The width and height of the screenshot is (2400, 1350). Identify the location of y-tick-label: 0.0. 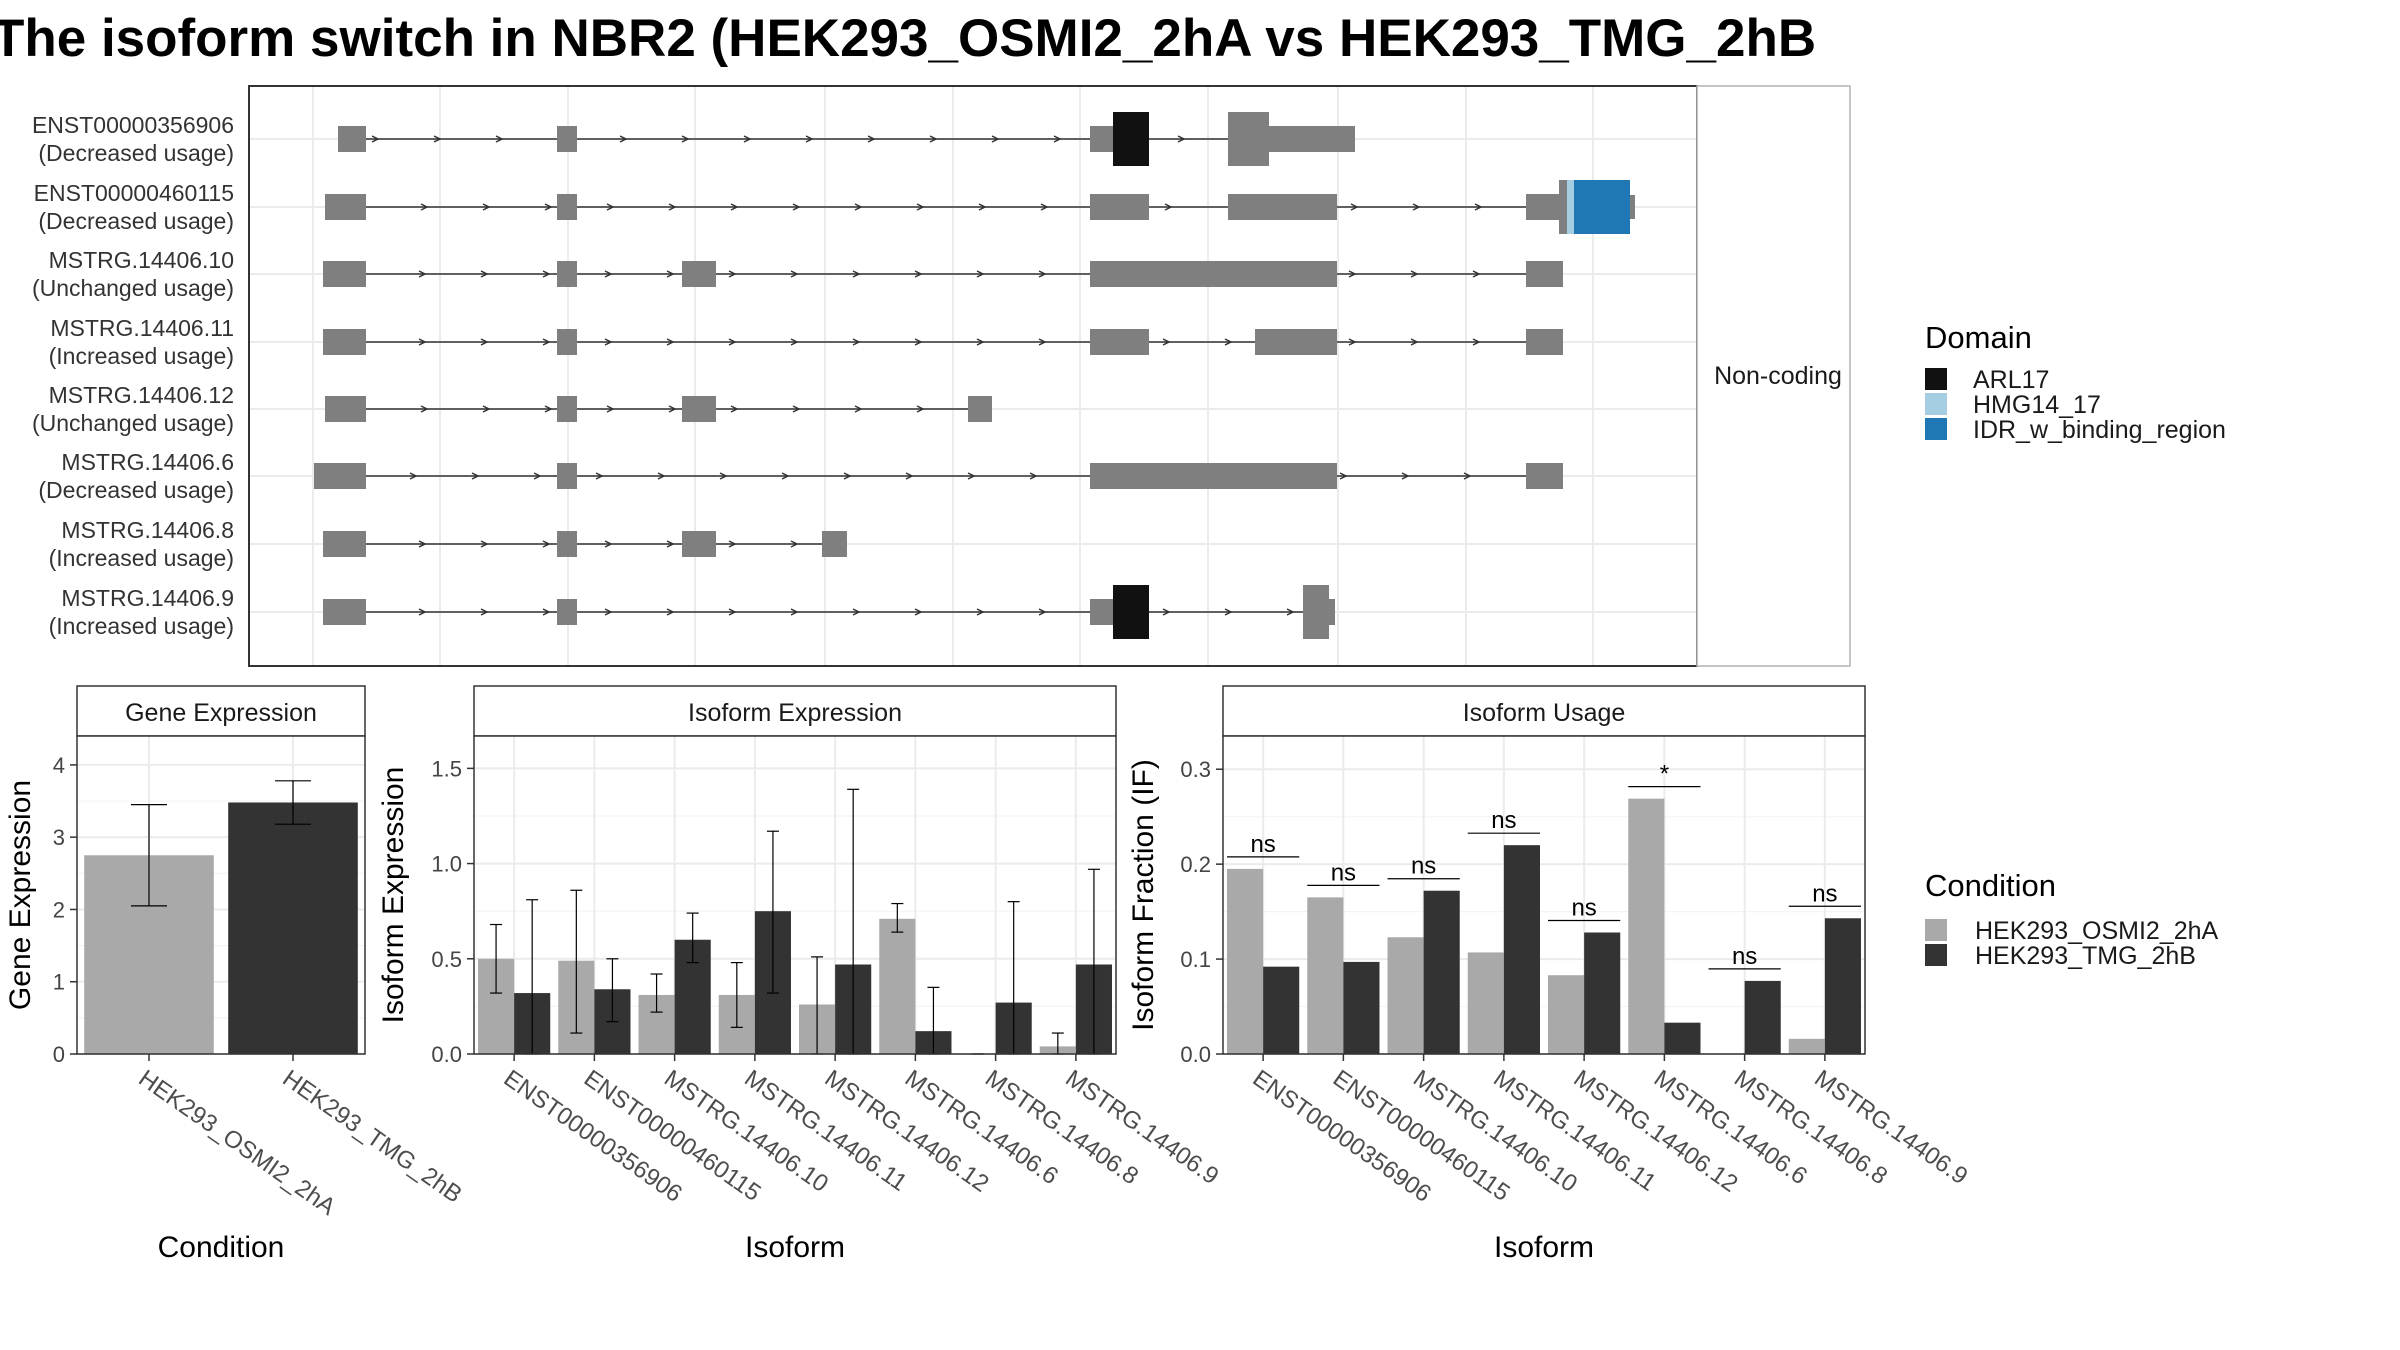
(446, 1054).